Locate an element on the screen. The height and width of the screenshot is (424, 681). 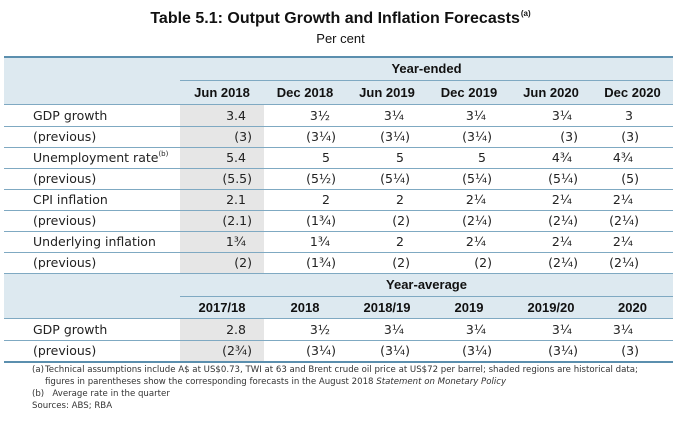
col-header: 2018/19 is located at coordinates (387, 307).